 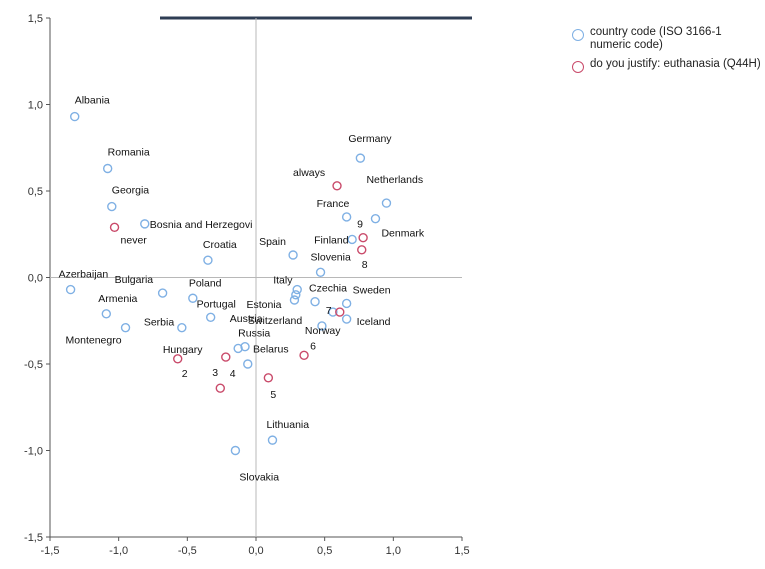 I want to click on point-label: Portugal, so click(x=216, y=304).